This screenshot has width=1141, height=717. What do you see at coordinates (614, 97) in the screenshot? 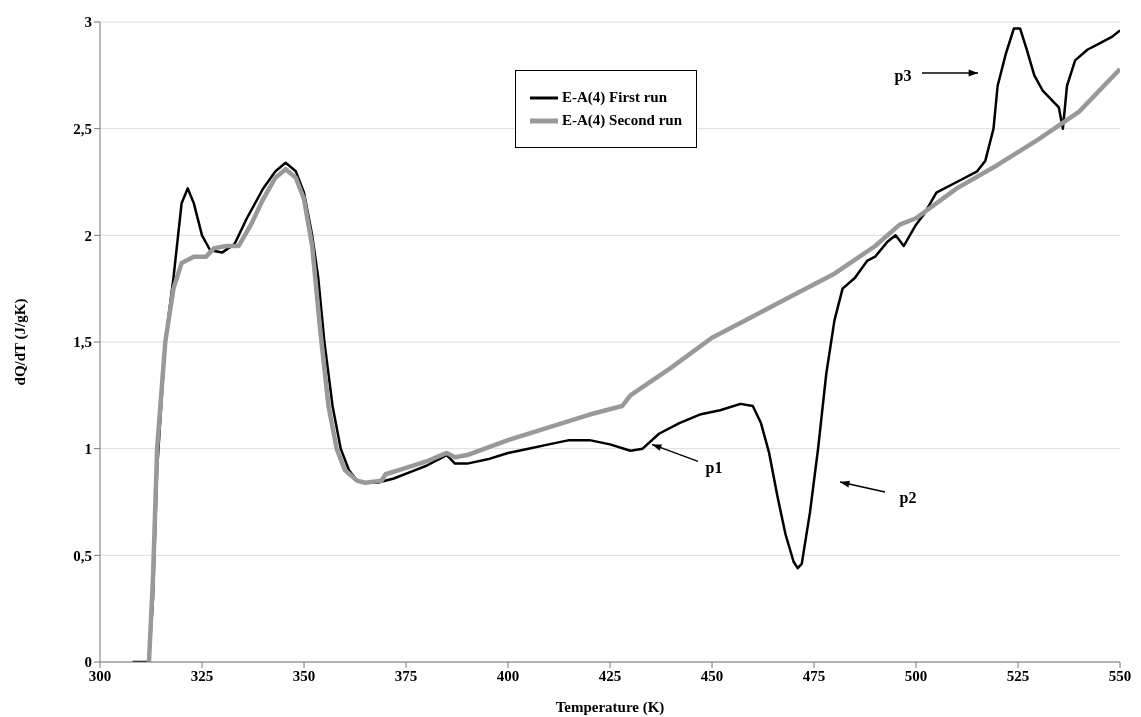
I see `legend-label: E-A(4) First run` at bounding box center [614, 97].